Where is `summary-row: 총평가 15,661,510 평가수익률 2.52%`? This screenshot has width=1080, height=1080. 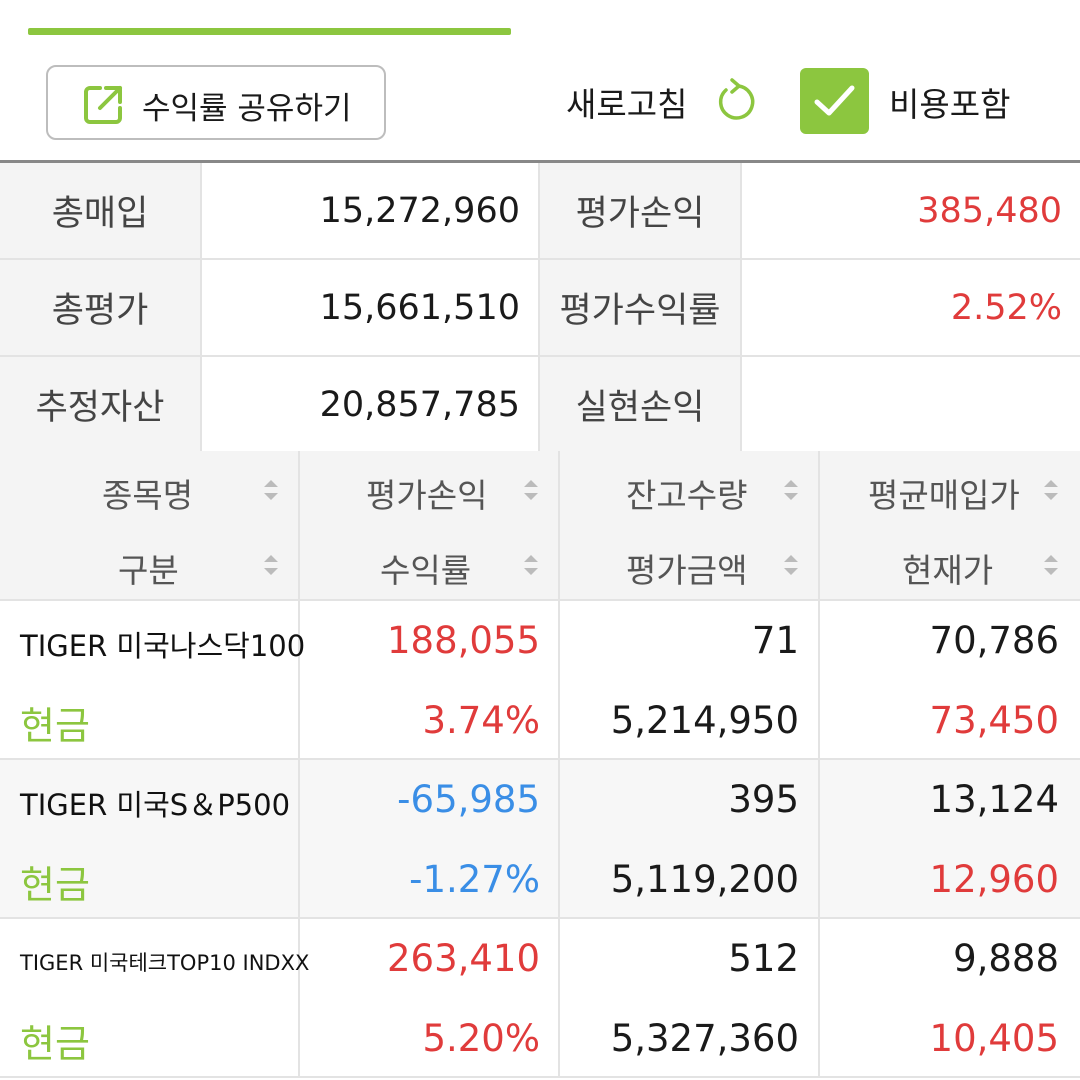
summary-row: 총평가 15,661,510 평가수익률 2.52% is located at coordinates (540, 308).